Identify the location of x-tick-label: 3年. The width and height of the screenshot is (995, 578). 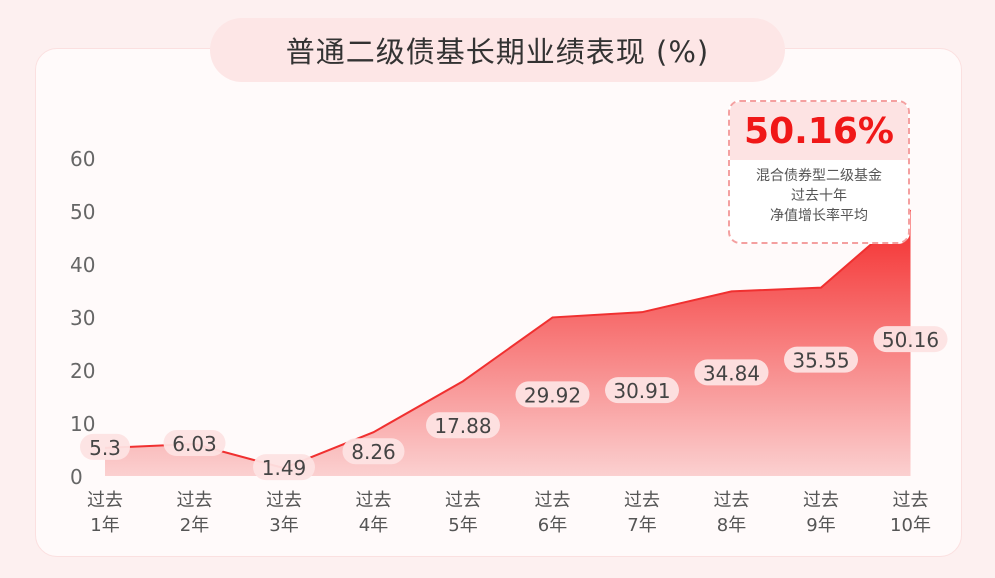
(283, 525).